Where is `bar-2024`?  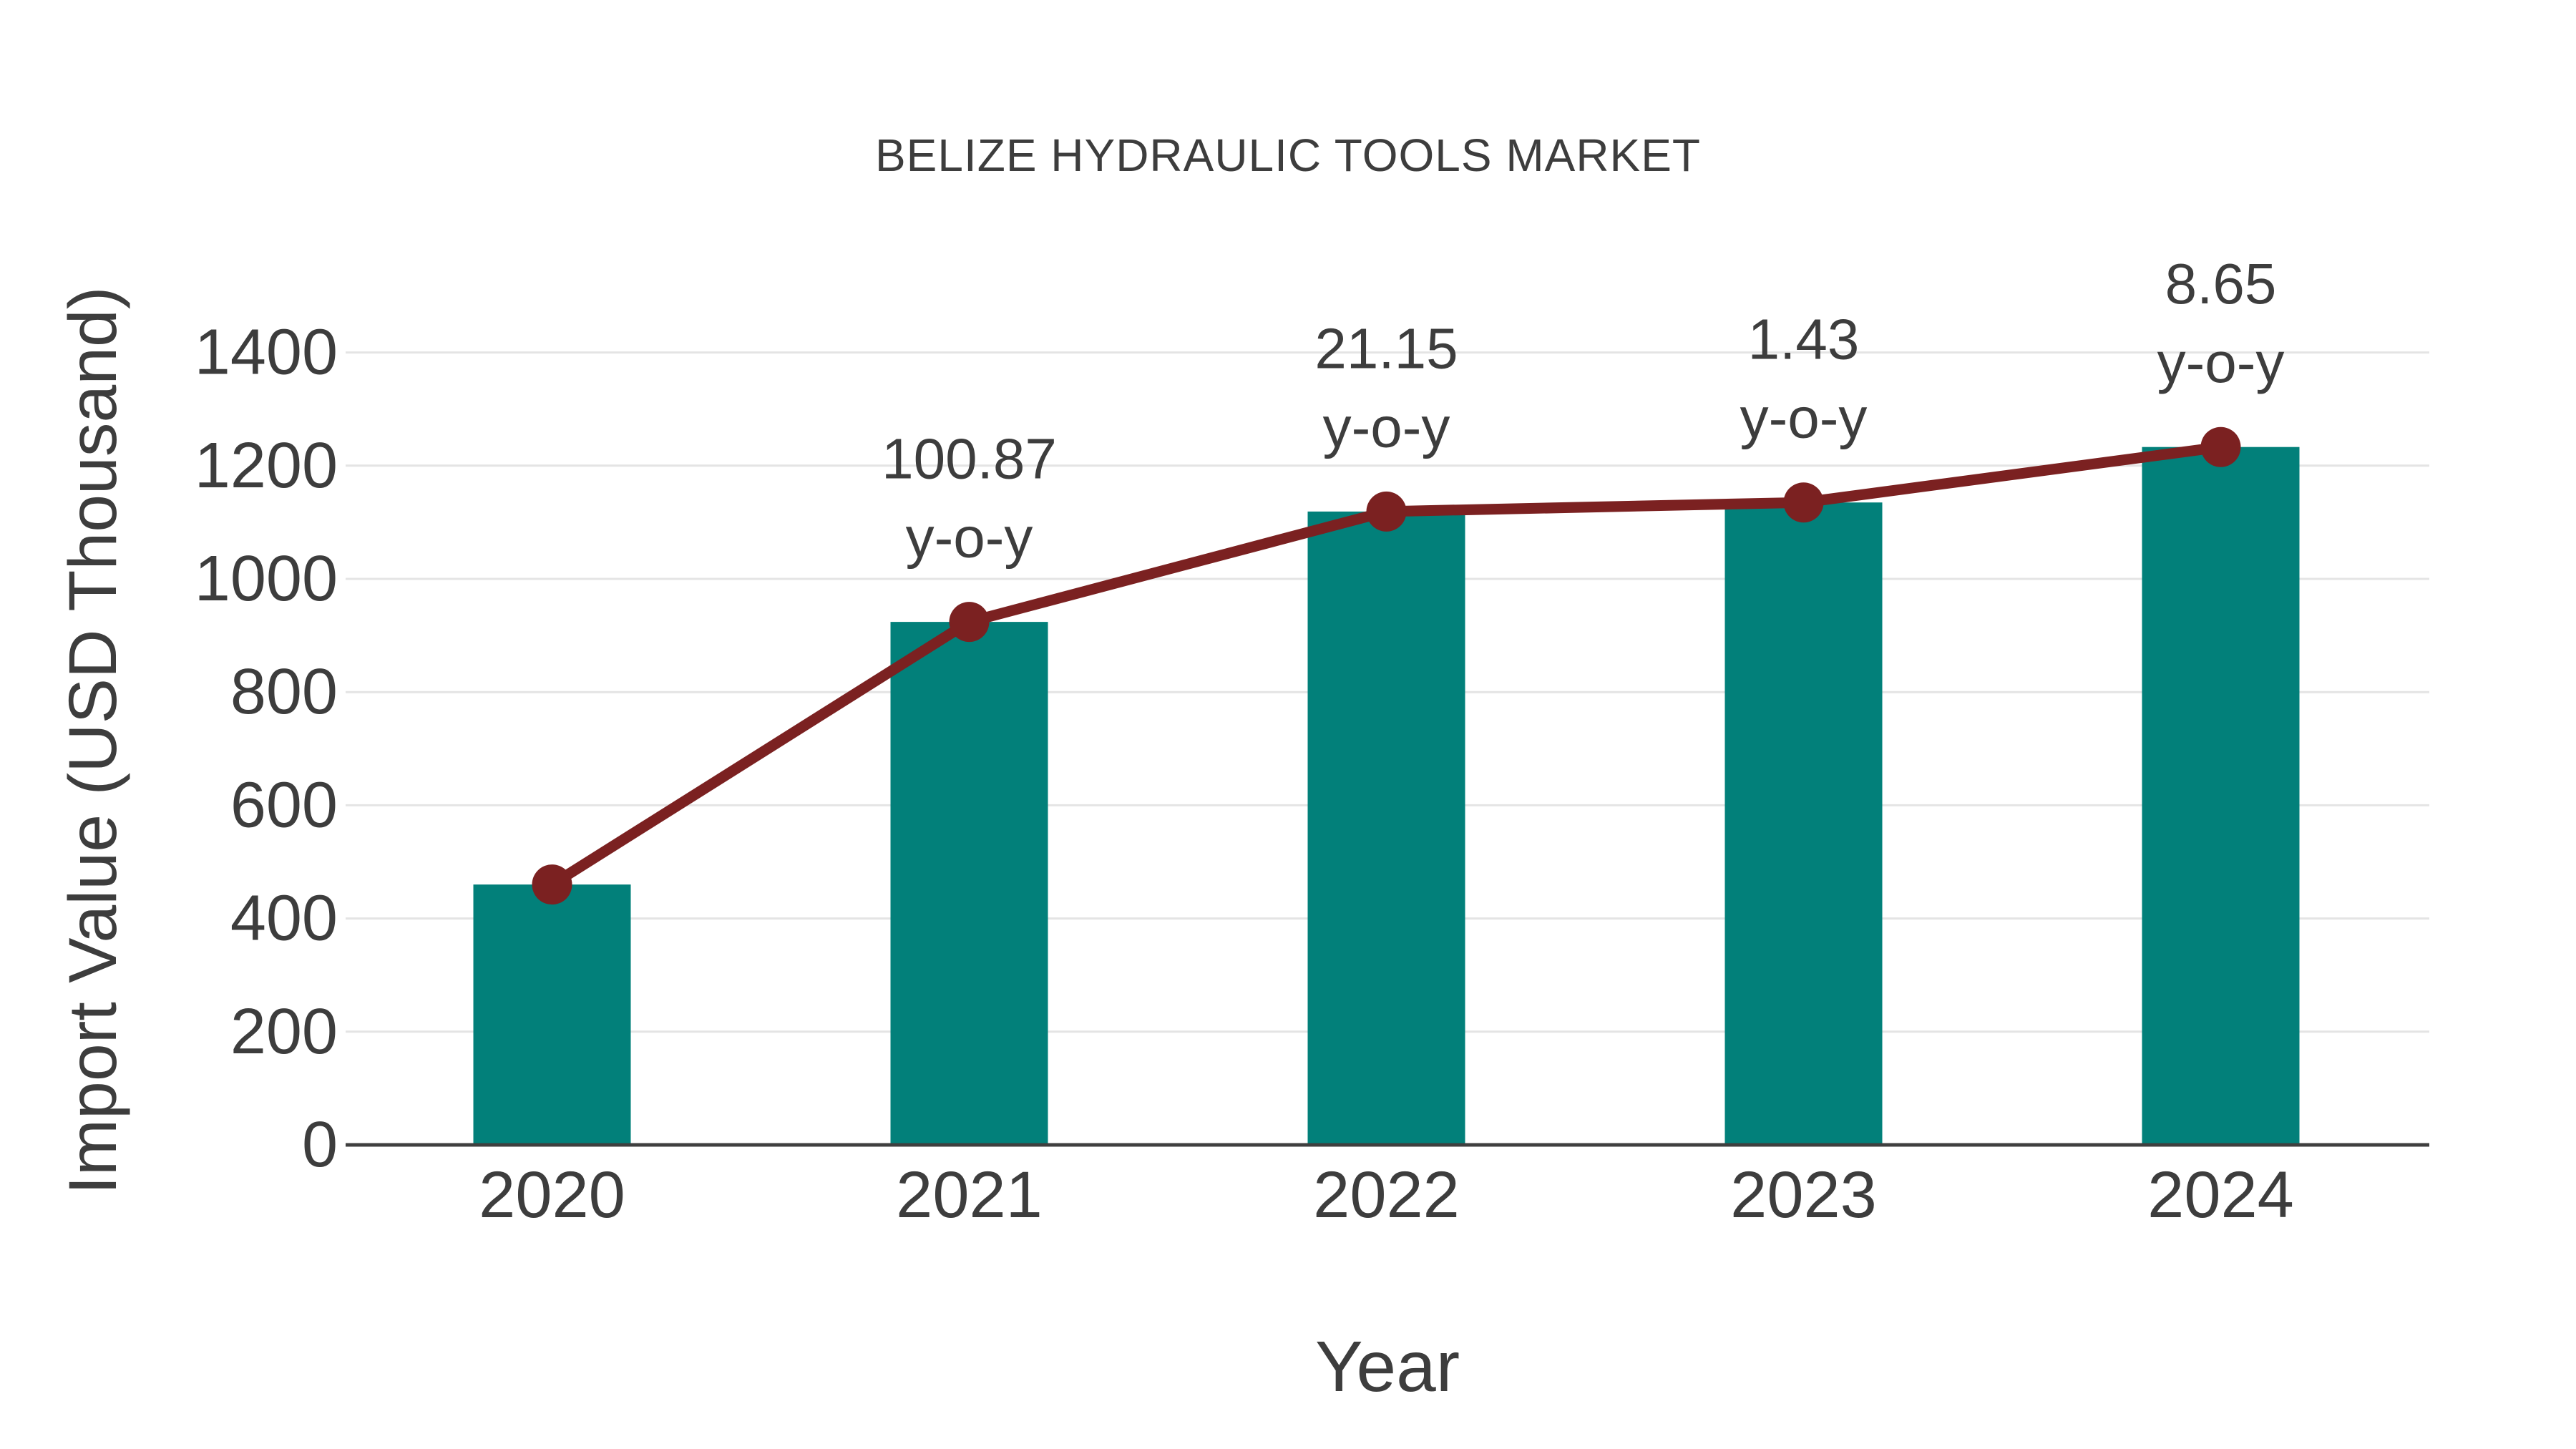 bar-2024 is located at coordinates (2221, 796).